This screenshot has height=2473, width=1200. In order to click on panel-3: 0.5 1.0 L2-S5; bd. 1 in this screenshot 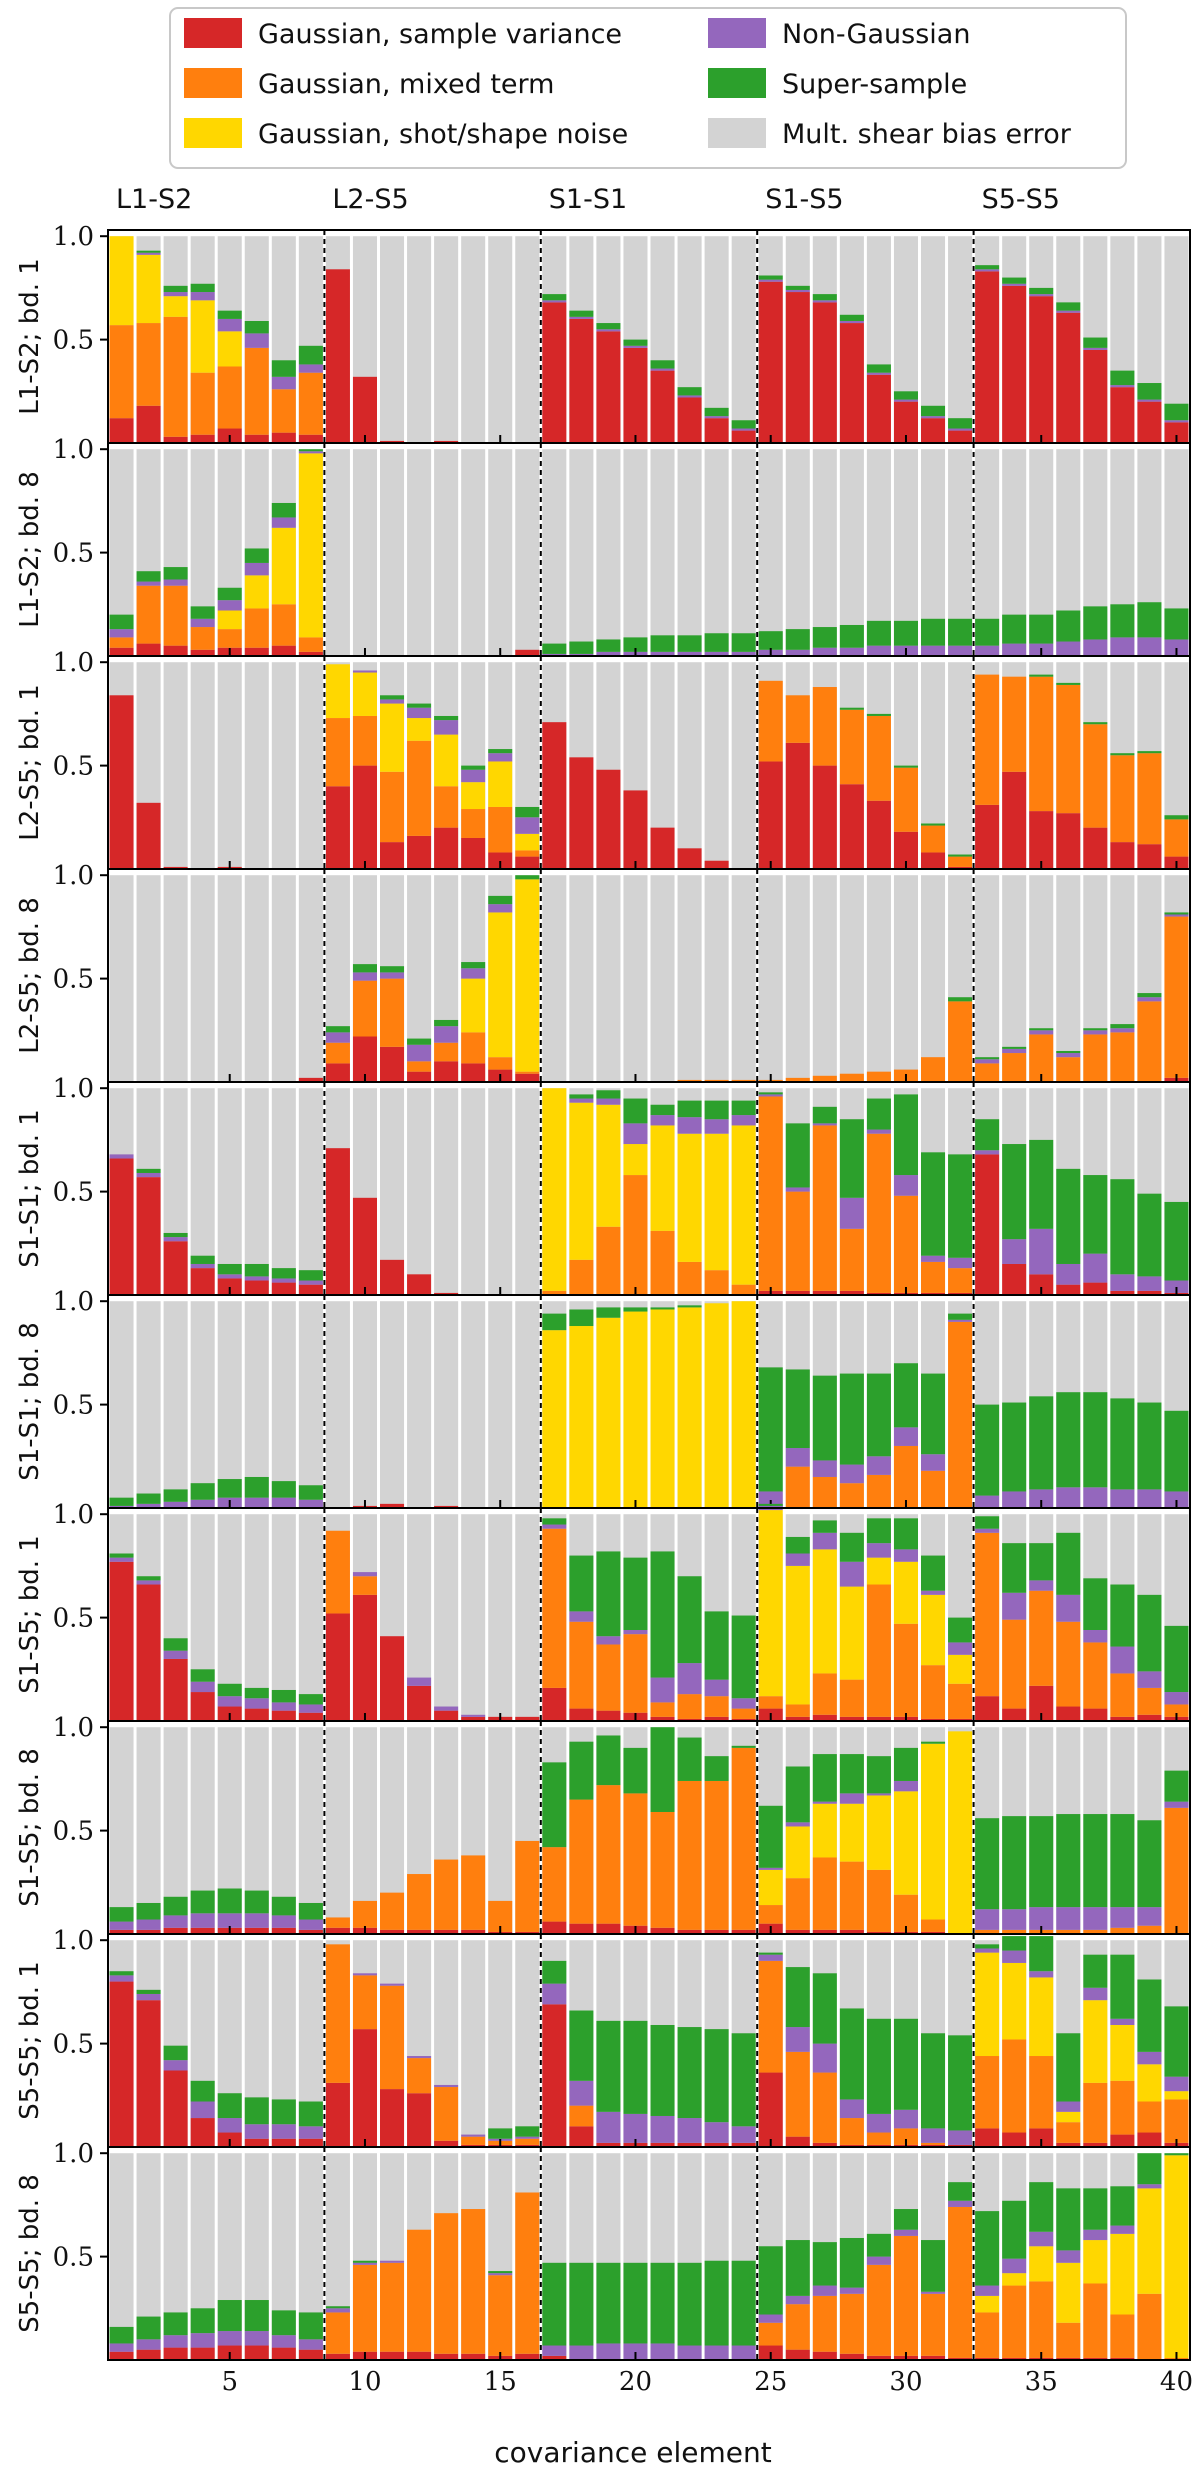, I will do `click(603, 759)`.